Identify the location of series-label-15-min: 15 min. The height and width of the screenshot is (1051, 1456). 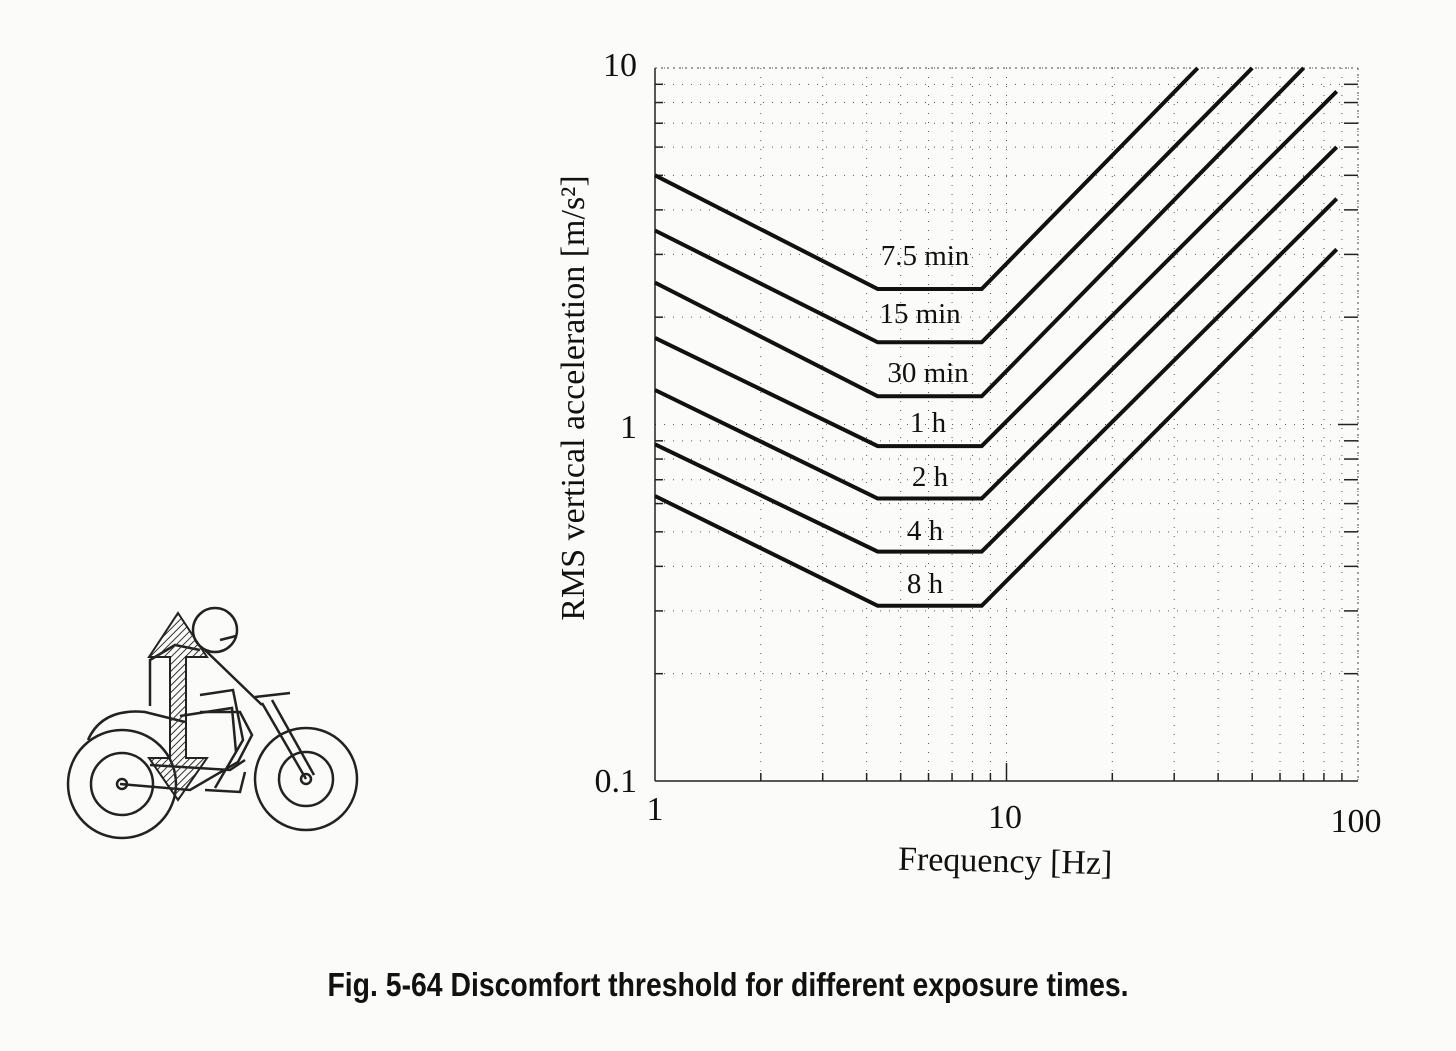
(920, 314).